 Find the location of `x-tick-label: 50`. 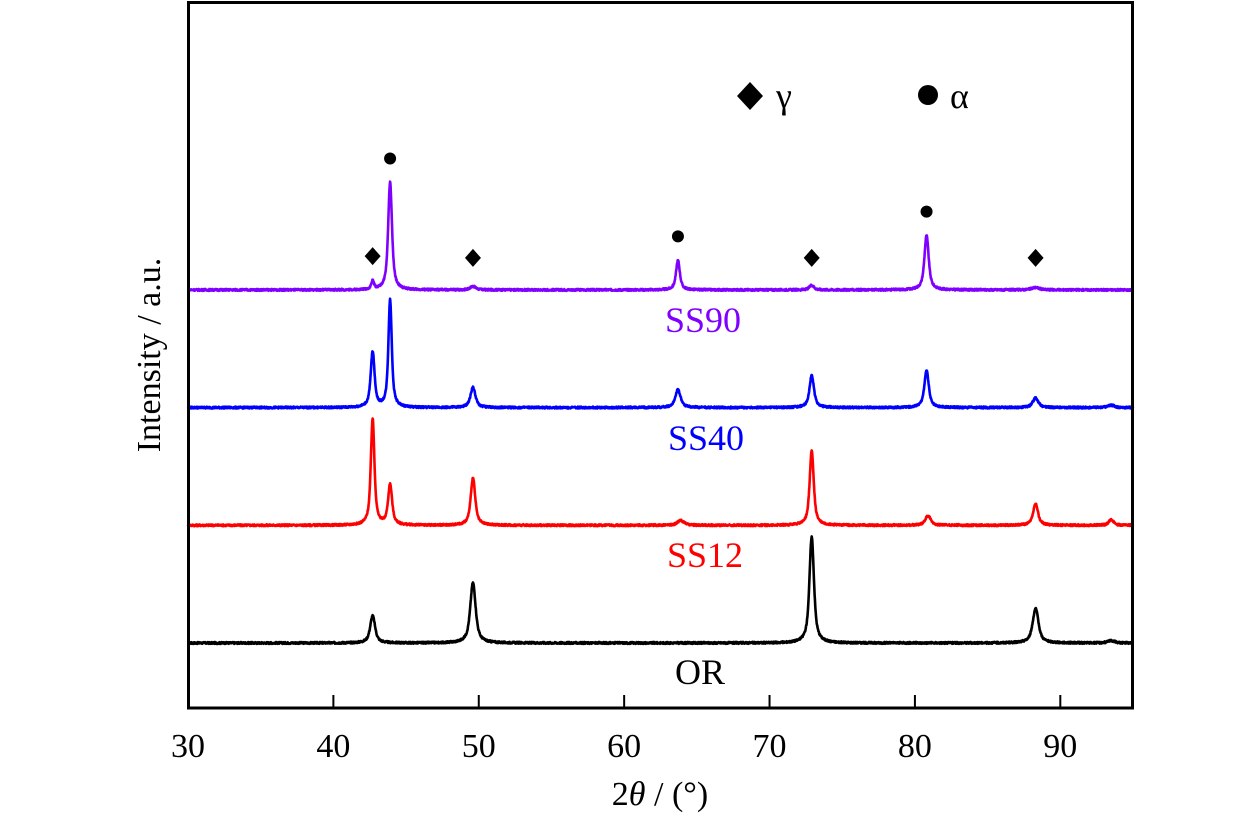

x-tick-label: 50 is located at coordinates (479, 746).